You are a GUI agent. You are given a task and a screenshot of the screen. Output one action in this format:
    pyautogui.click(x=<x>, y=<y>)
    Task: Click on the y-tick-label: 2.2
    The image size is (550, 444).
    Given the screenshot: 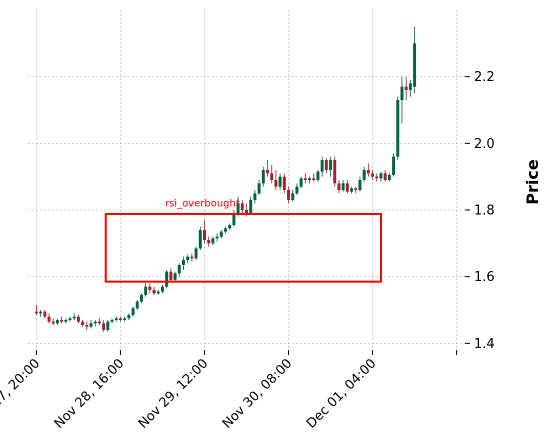 What is the action you would take?
    pyautogui.click(x=484, y=77)
    